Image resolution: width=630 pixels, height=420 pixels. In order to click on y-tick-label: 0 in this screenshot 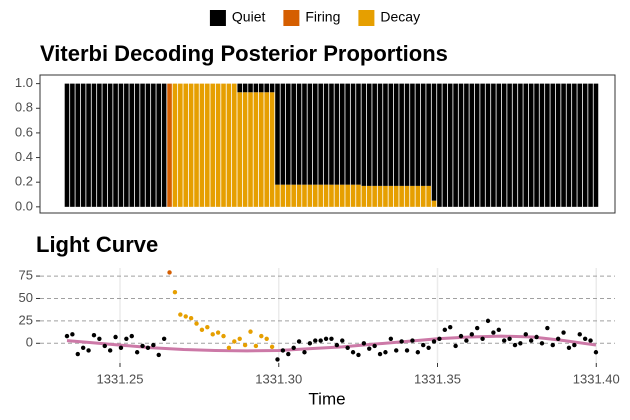, I will do `click(29, 342)`.